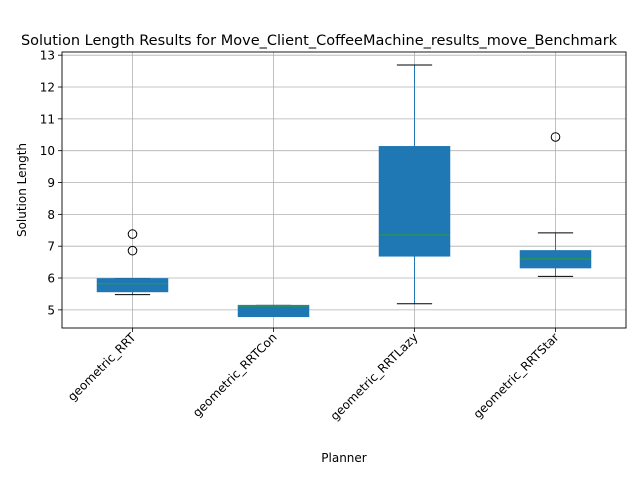 The width and height of the screenshot is (640, 480). Describe the element at coordinates (102, 367) in the screenshot. I see `x-tick-label: geometric_RRT` at that location.